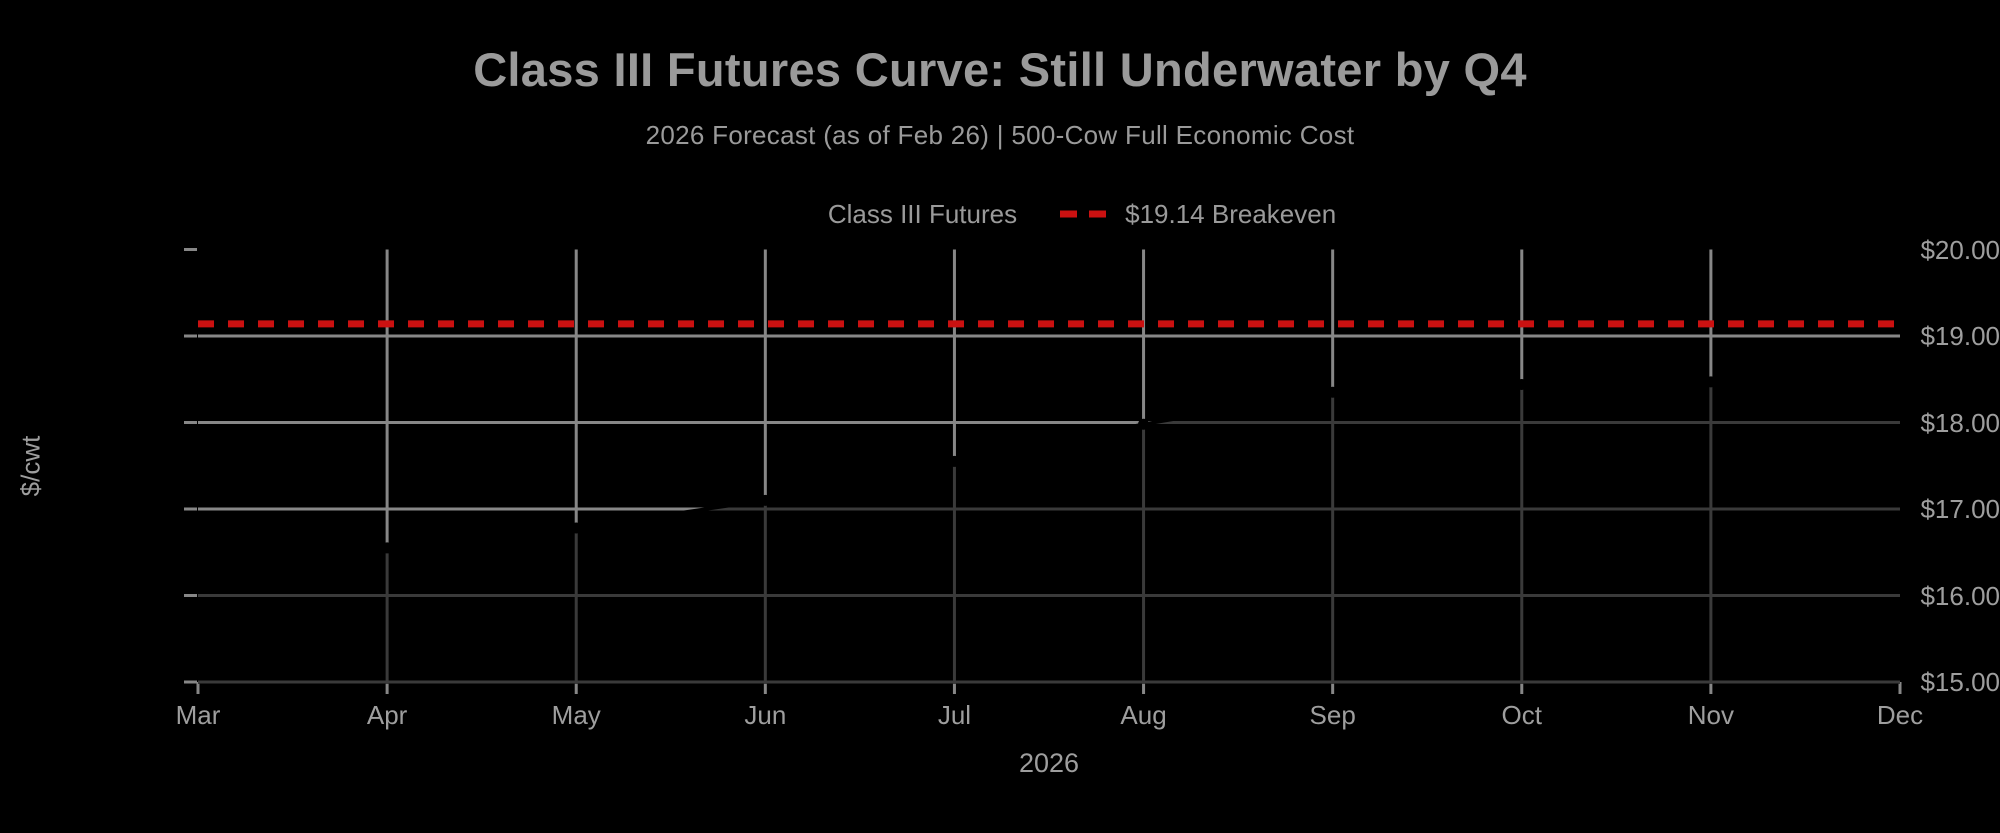 Image resolution: width=2000 pixels, height=833 pixels. I want to click on futures-marker-dec, so click(1900, 378).